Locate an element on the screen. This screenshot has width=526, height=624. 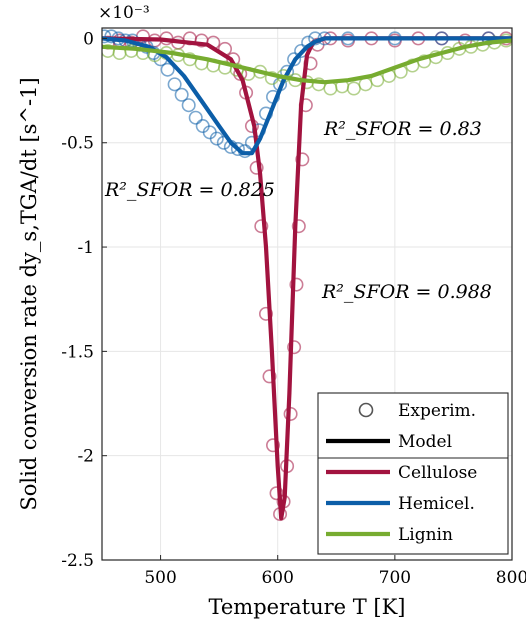
x-tick-label: 700 is located at coordinates (395, 578).